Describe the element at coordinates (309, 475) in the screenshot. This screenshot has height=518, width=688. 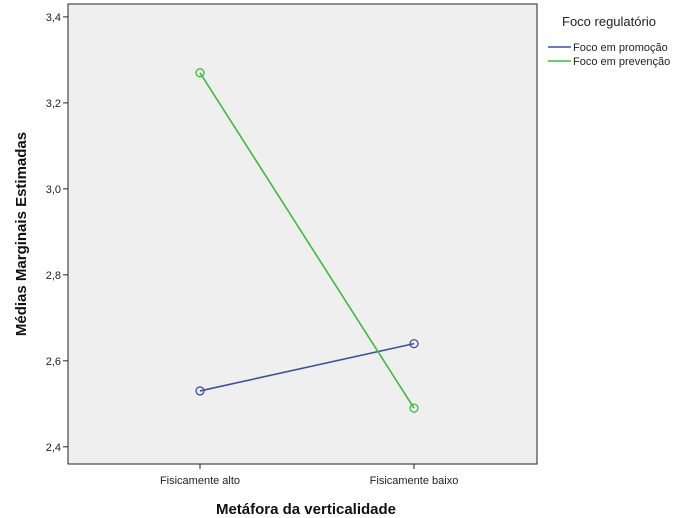
I see `x-axis: Fisicamente alto Fisicamente baixo` at that location.